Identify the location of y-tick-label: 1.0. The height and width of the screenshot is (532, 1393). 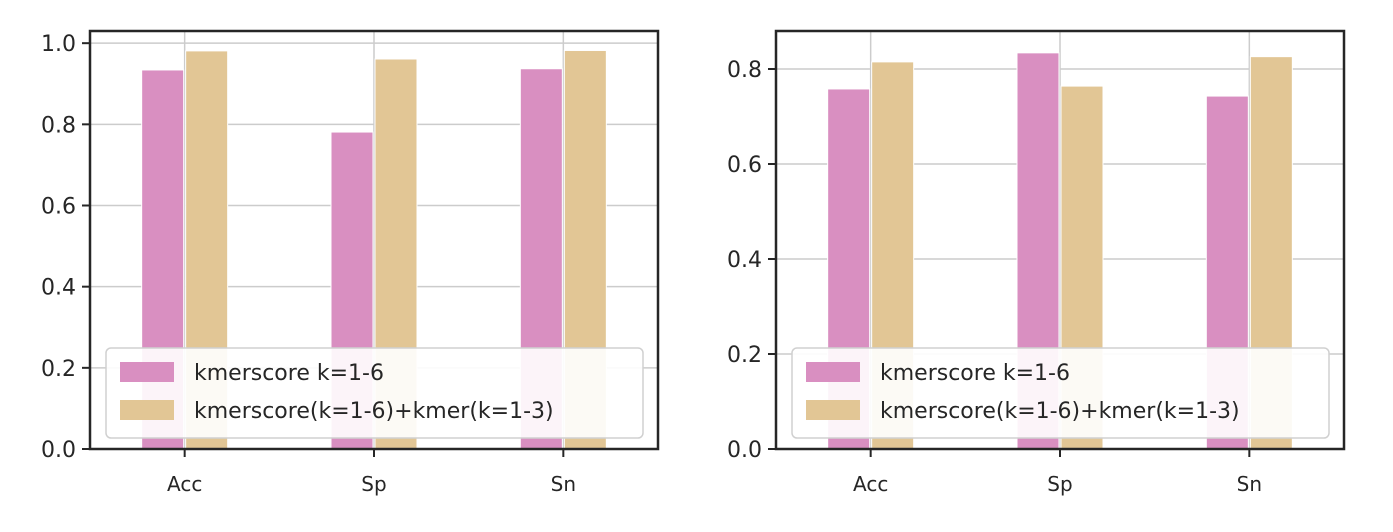
(58, 44).